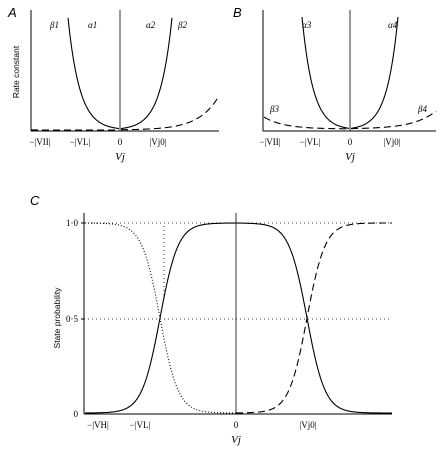  Describe the element at coordinates (391, 142) in the screenshot. I see `panel-b-tick-vj0: |Vj0|` at that location.